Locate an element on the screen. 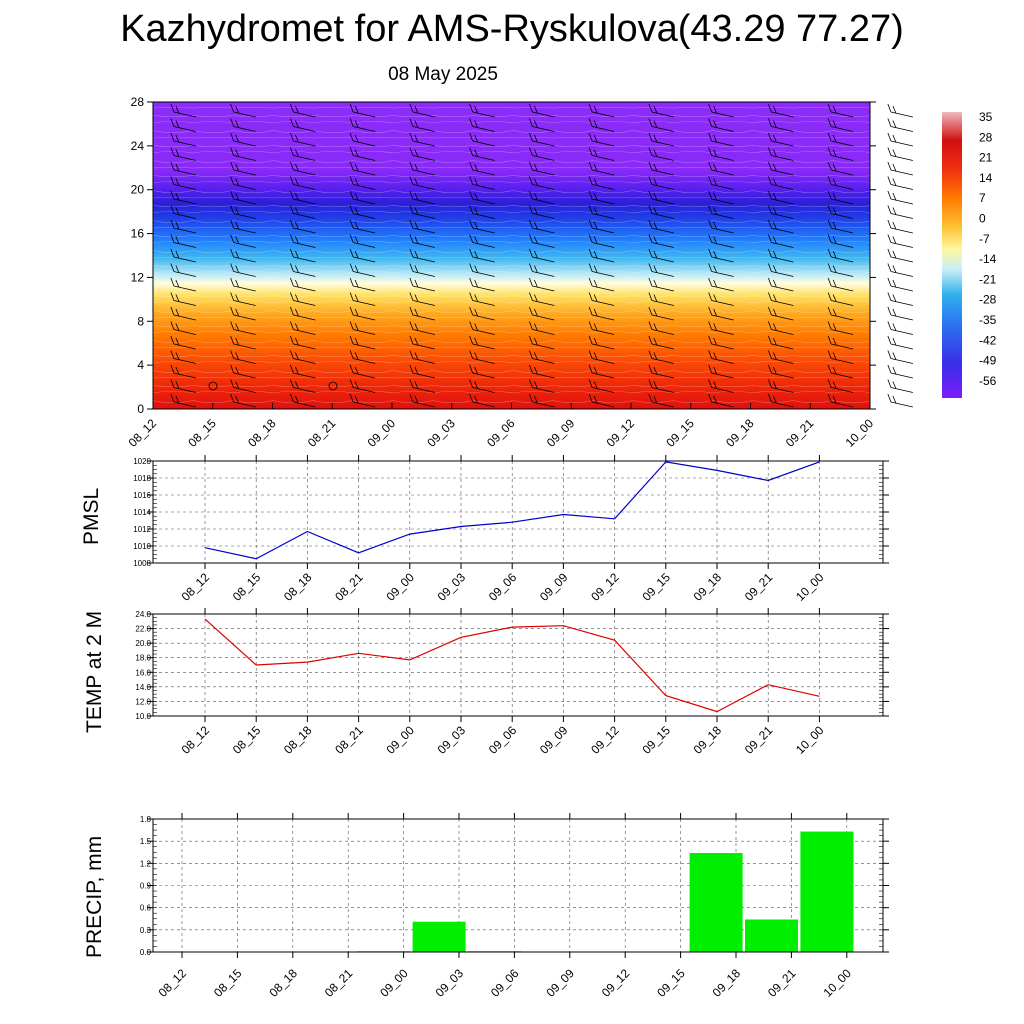  chart-date: 08 May 2025 is located at coordinates (443, 74).